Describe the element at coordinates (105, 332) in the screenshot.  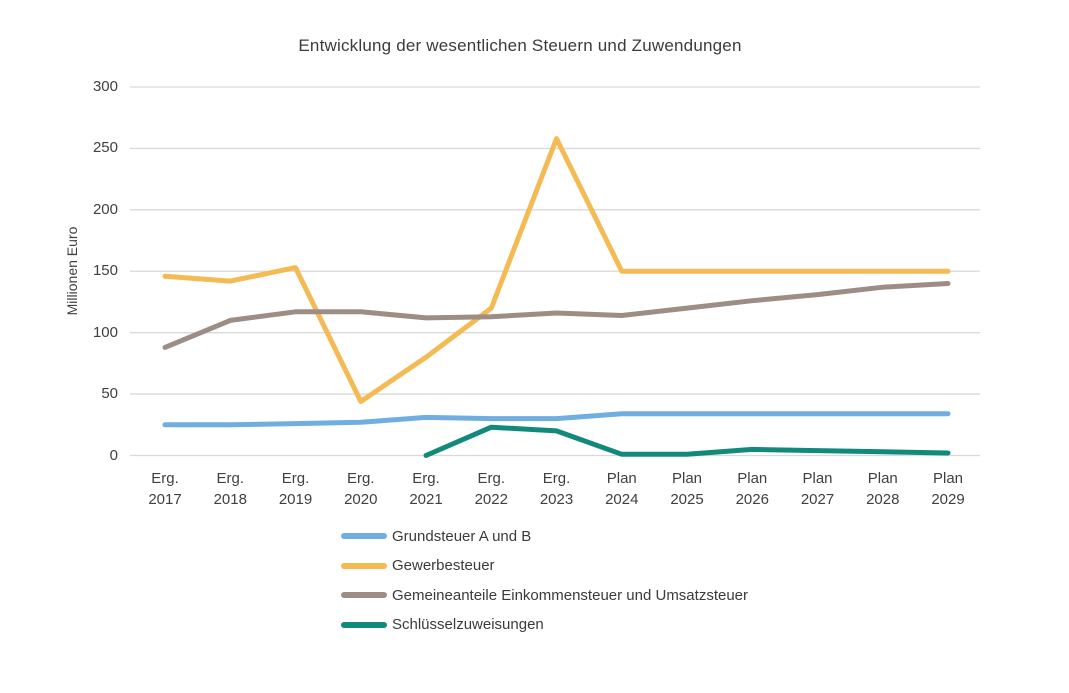
I see `y-tick-label: 100` at that location.